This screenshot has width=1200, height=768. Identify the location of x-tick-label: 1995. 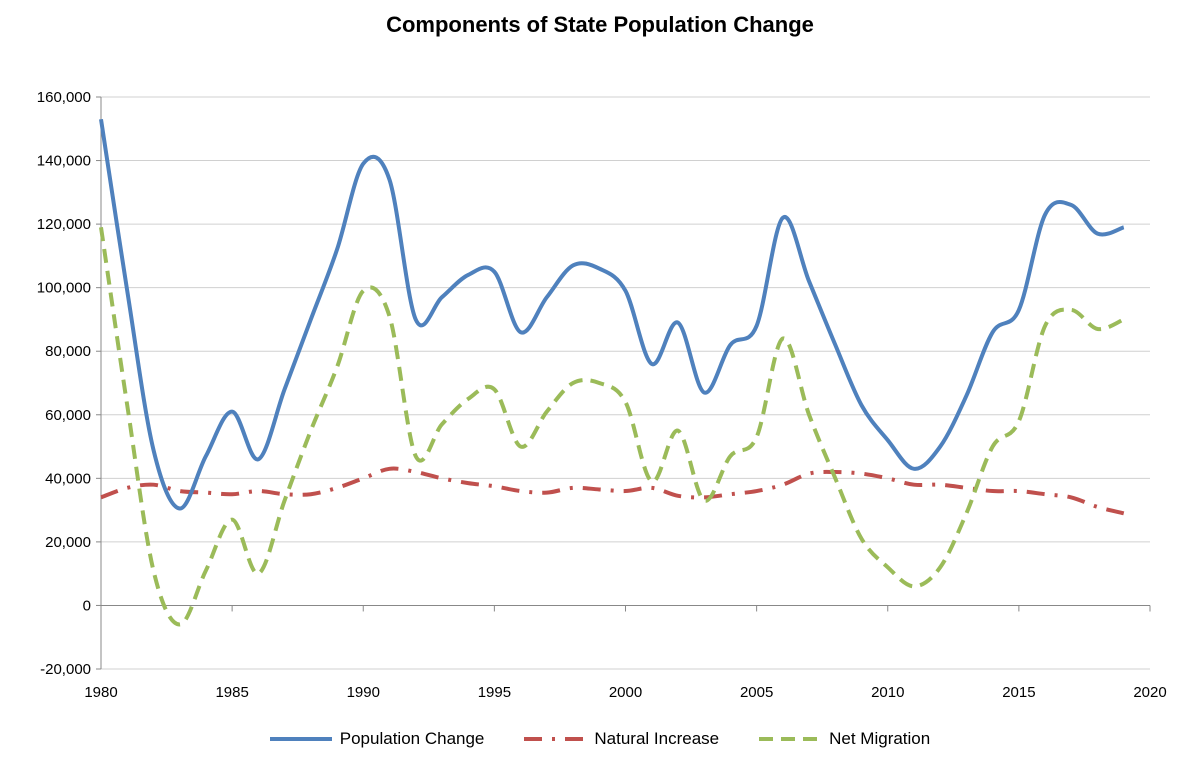
(494, 692).